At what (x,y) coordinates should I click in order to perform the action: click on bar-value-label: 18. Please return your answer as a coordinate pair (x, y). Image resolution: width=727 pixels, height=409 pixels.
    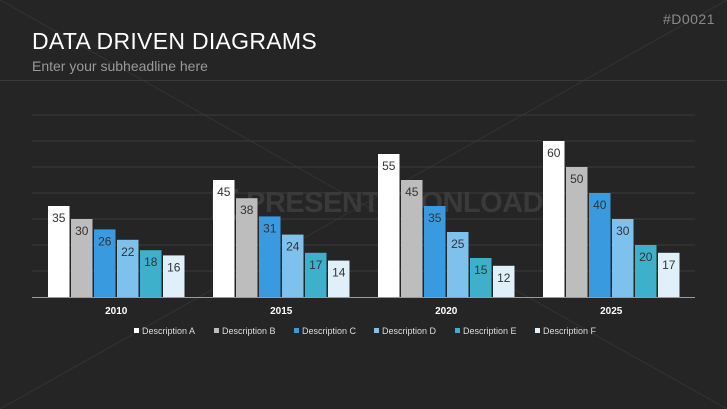
    Looking at the image, I should click on (151, 262).